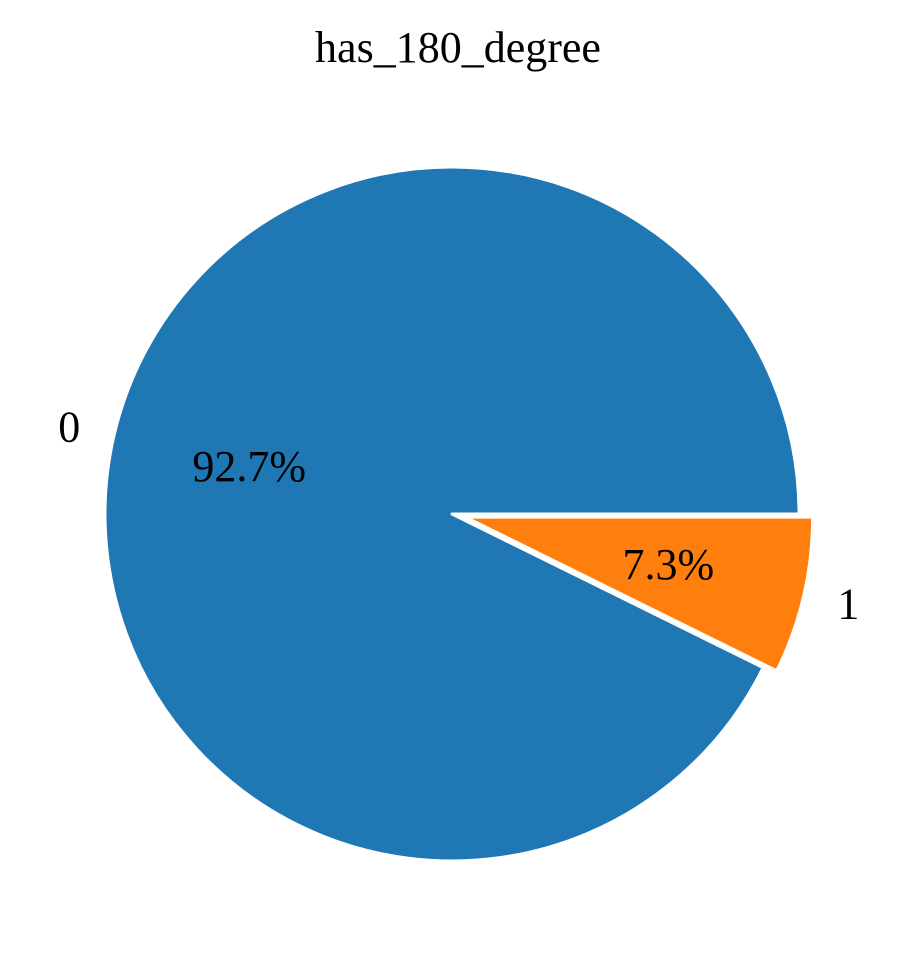 Image resolution: width=916 pixels, height=973 pixels. I want to click on slice-category-label-1: 1, so click(848, 603).